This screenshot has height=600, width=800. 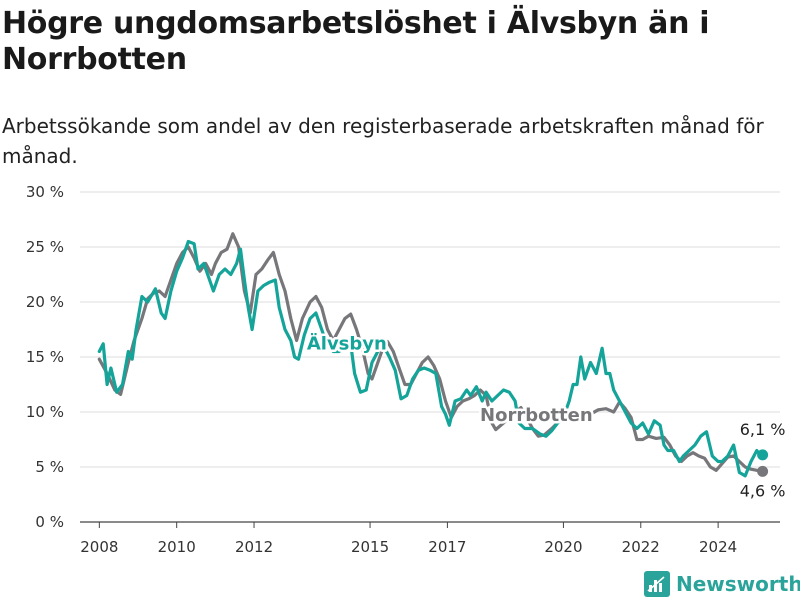 What do you see at coordinates (718, 547) in the screenshot?
I see `x-tick-label: 2024` at bounding box center [718, 547].